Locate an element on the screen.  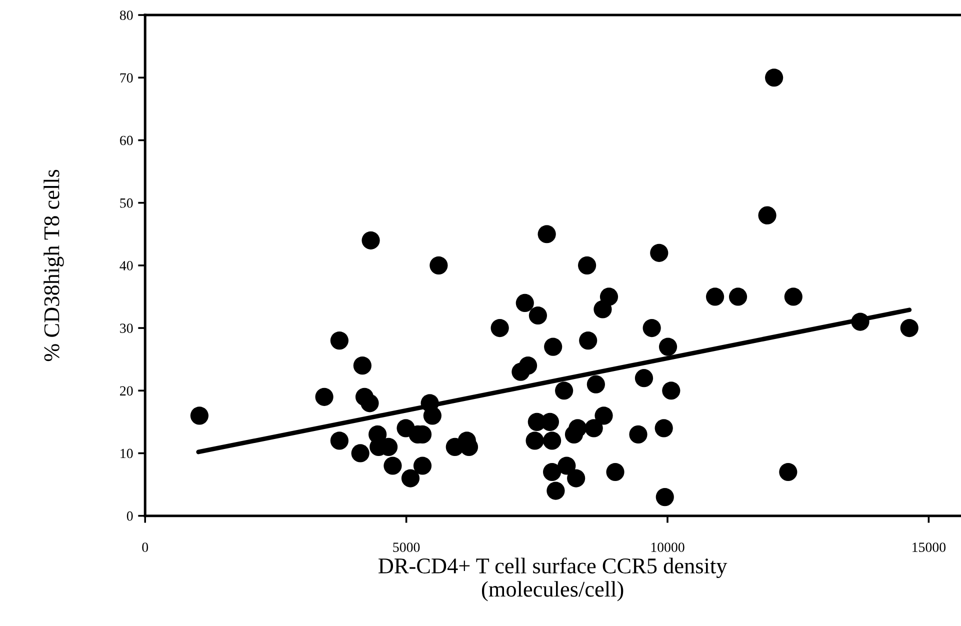
y-tick-label: 70 is located at coordinates (126, 78).